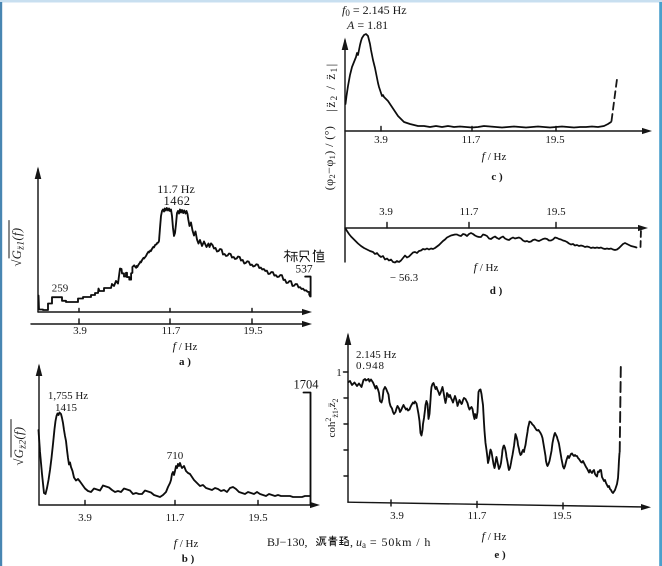 This screenshot has width=662, height=566. I want to click on svg-text: , ua = 50km / h, so click(390, 542).